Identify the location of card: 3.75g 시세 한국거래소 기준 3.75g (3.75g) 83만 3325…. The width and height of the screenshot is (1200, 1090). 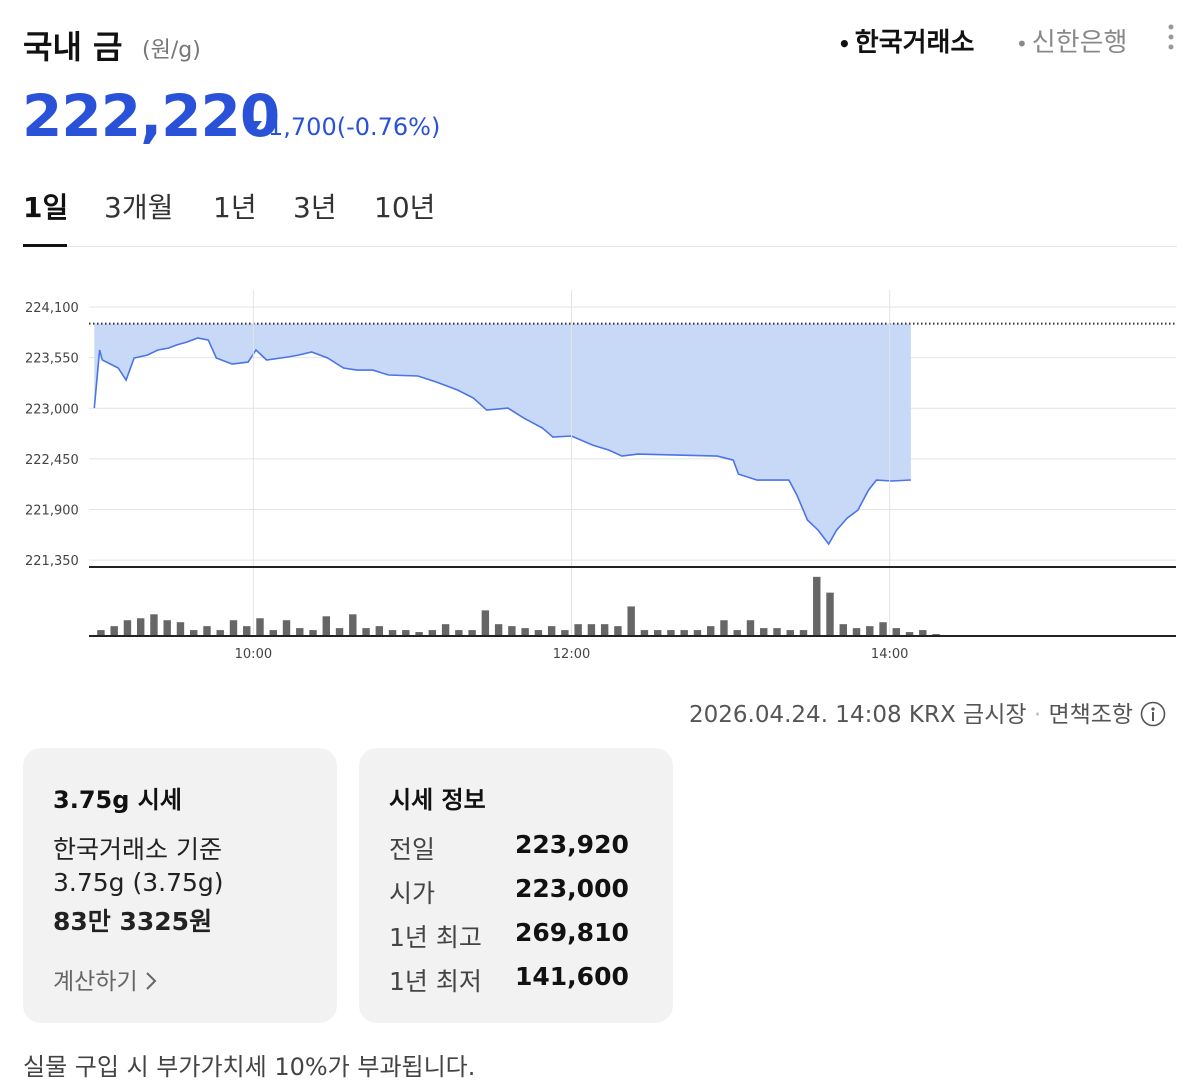
(180, 885).